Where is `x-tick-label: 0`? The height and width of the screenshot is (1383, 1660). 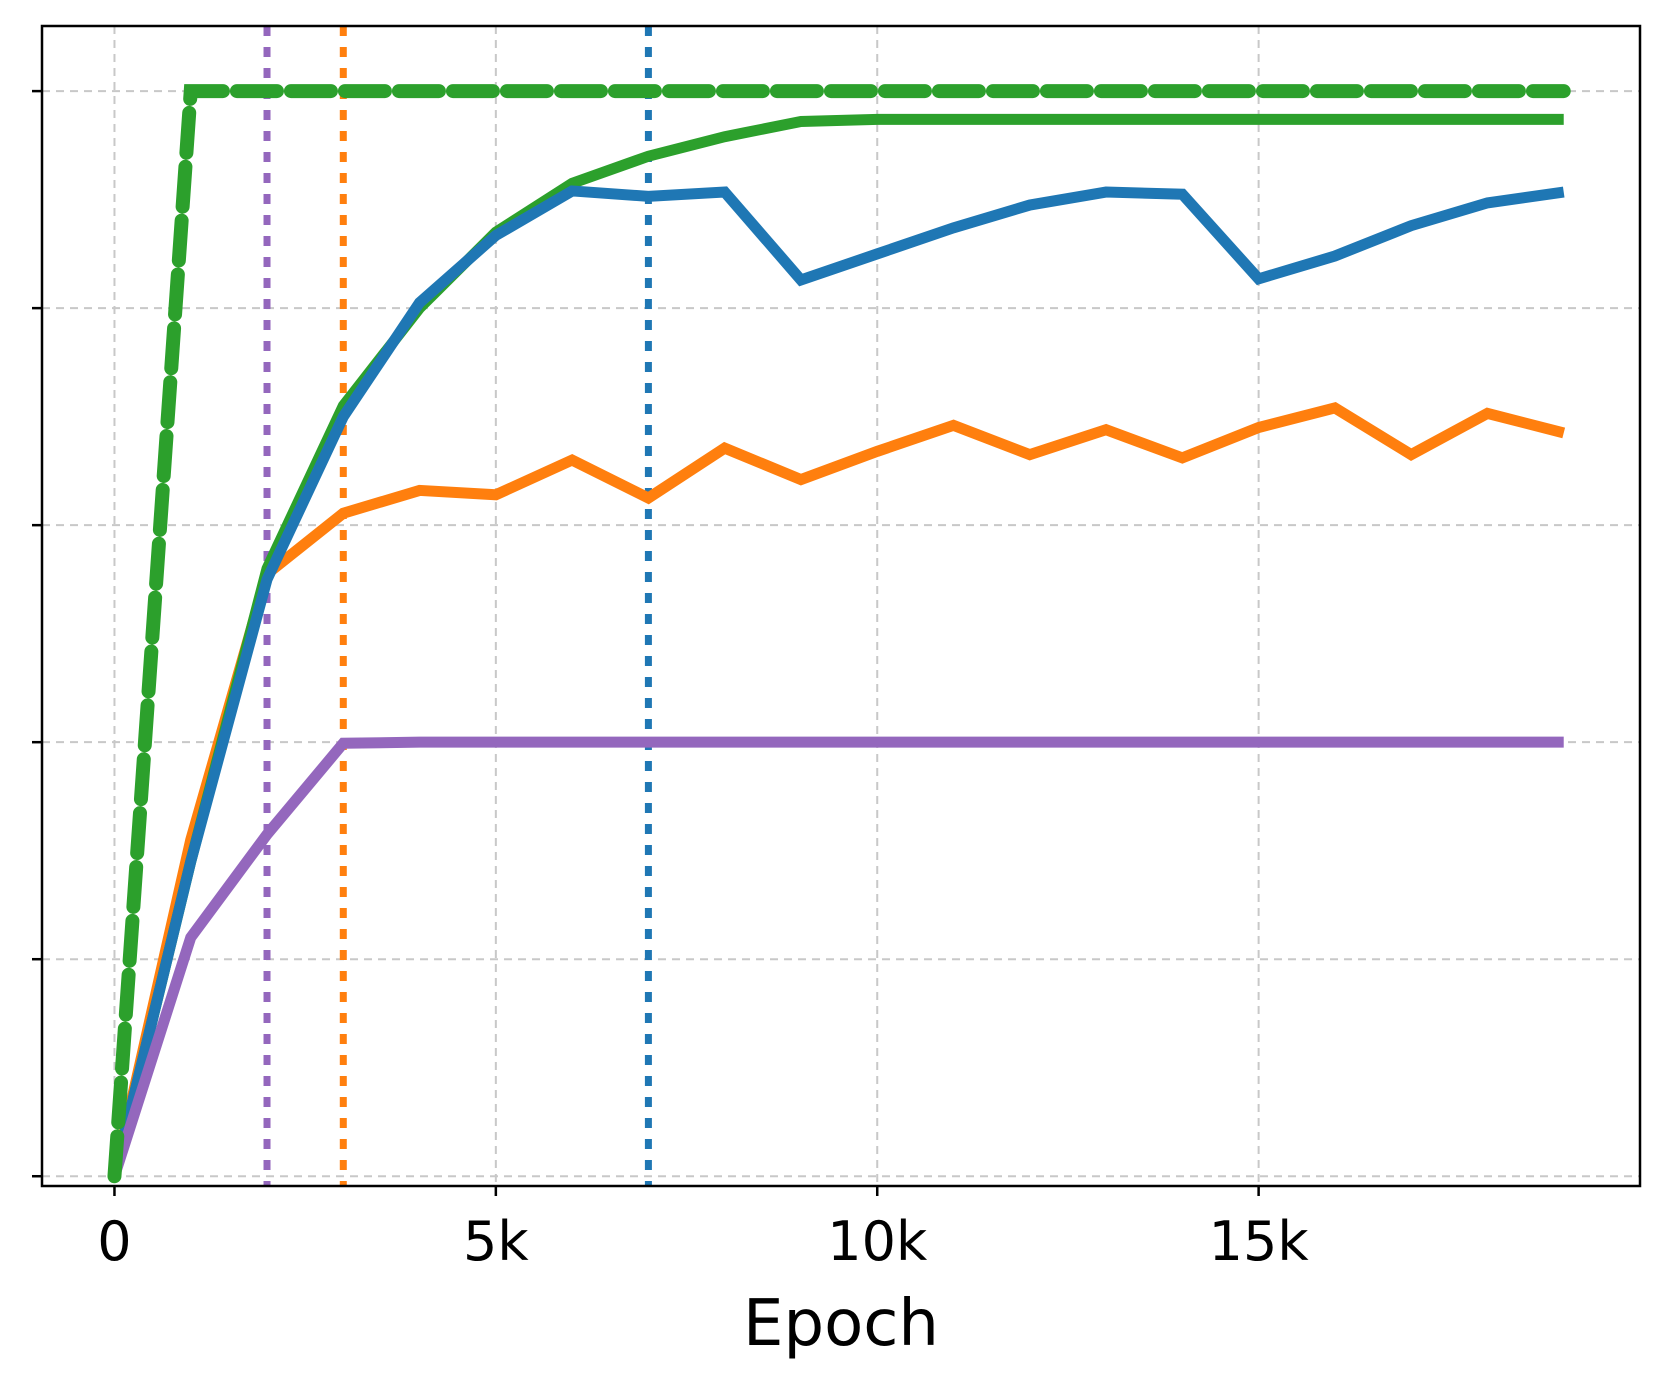
x-tick-label: 0 is located at coordinates (114, 1241).